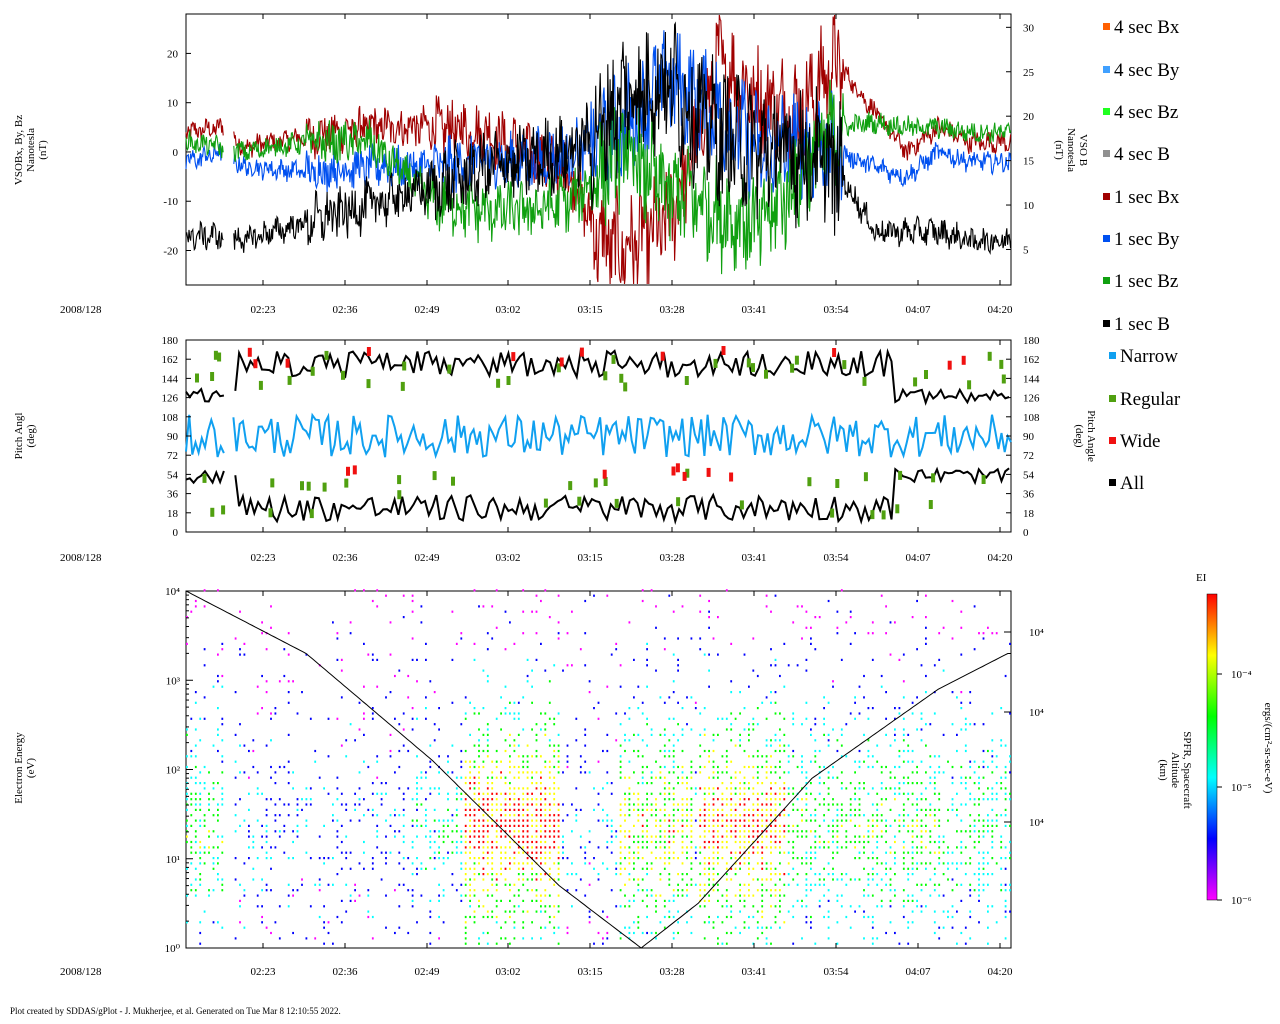  What do you see at coordinates (1029, 437) in the screenshot?
I see `pitch-right-y-tick-label: 90` at bounding box center [1029, 437].